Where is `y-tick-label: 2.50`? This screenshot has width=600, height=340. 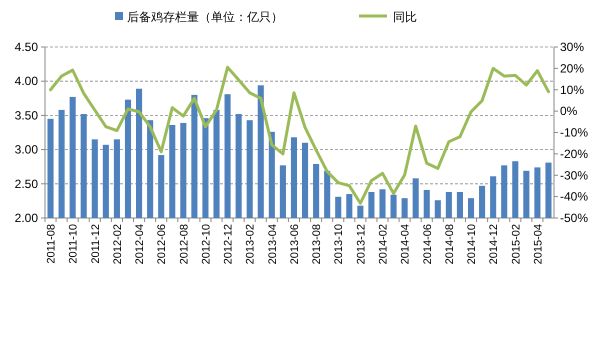
y-tick-label: 2.50 is located at coordinates (26, 183).